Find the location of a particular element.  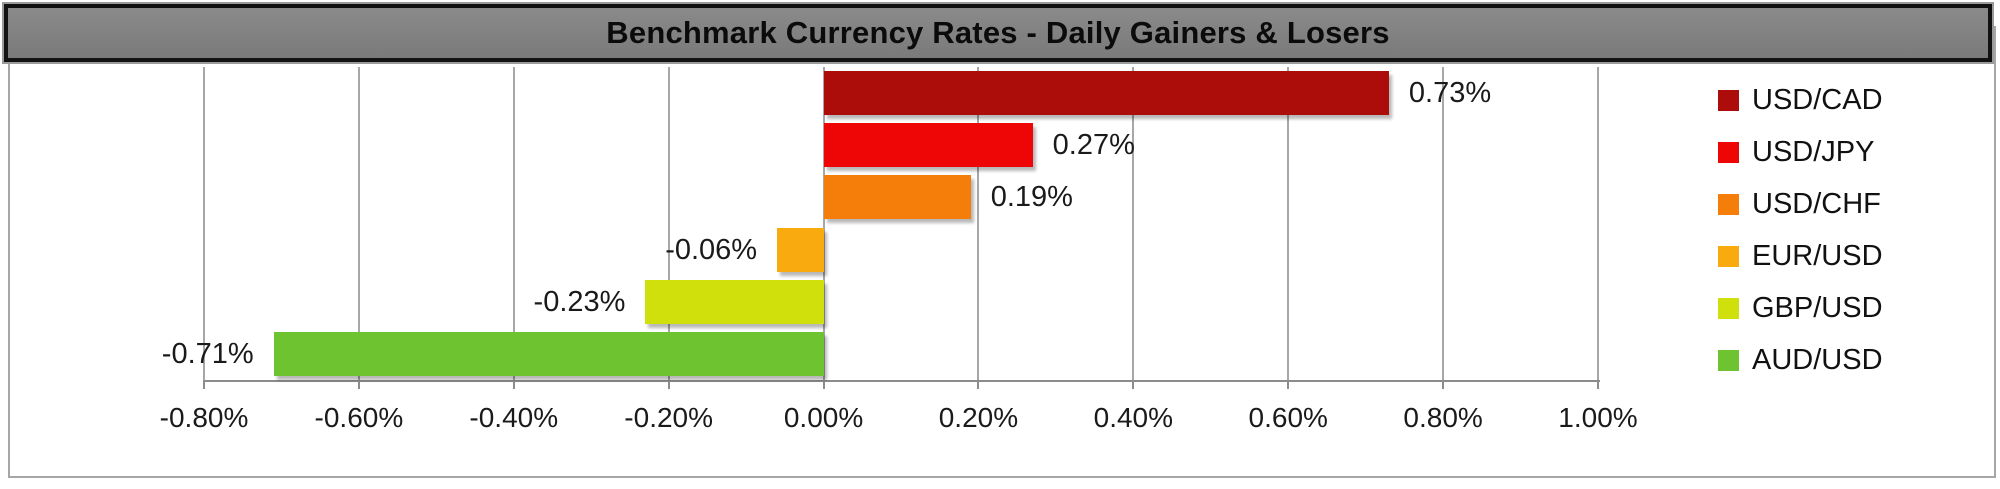

legend-label: USD/JPY is located at coordinates (1813, 151).